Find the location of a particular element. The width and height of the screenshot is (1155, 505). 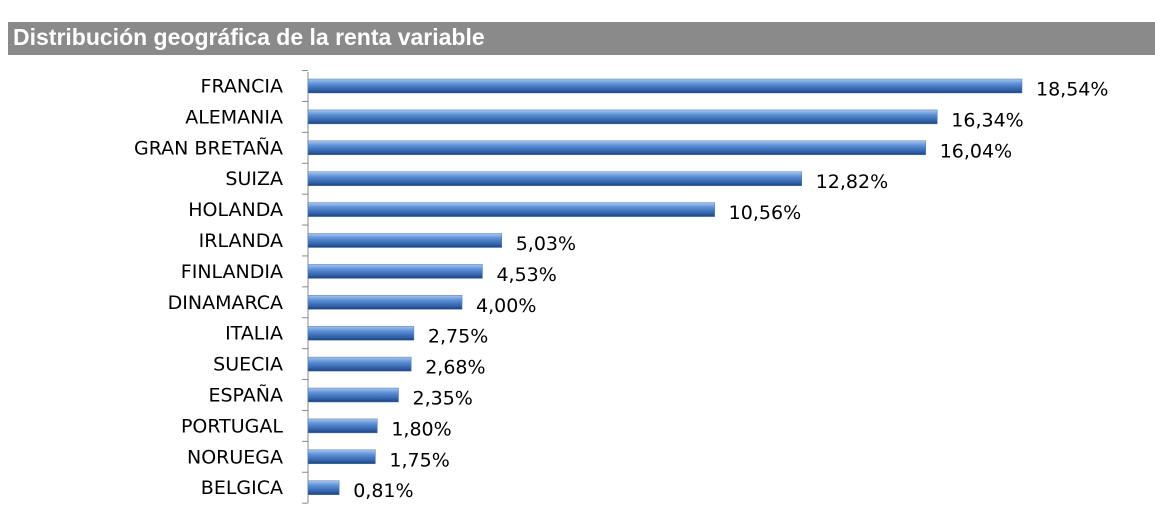

category-label: ALEMANIA is located at coordinates (234, 117).